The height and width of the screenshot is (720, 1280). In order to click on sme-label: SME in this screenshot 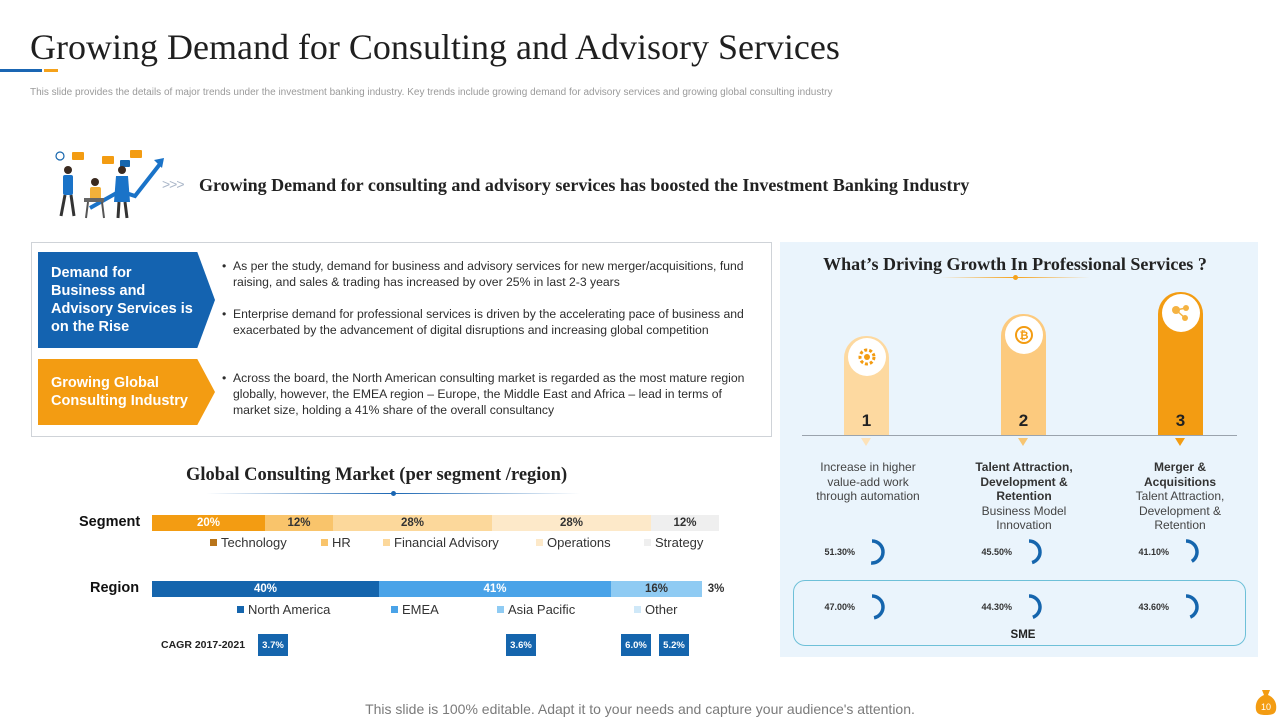, I will do `click(1023, 635)`.